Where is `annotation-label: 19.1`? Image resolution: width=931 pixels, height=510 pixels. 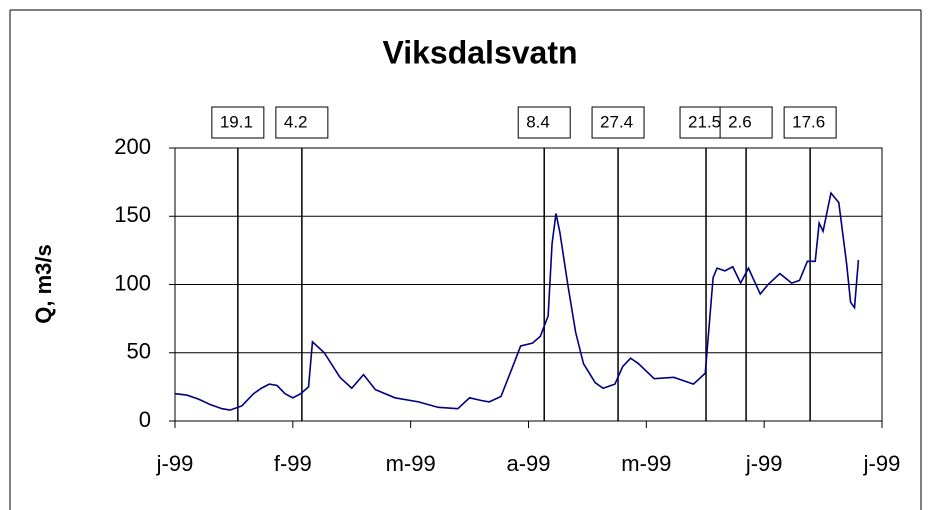 annotation-label: 19.1 is located at coordinates (236, 121).